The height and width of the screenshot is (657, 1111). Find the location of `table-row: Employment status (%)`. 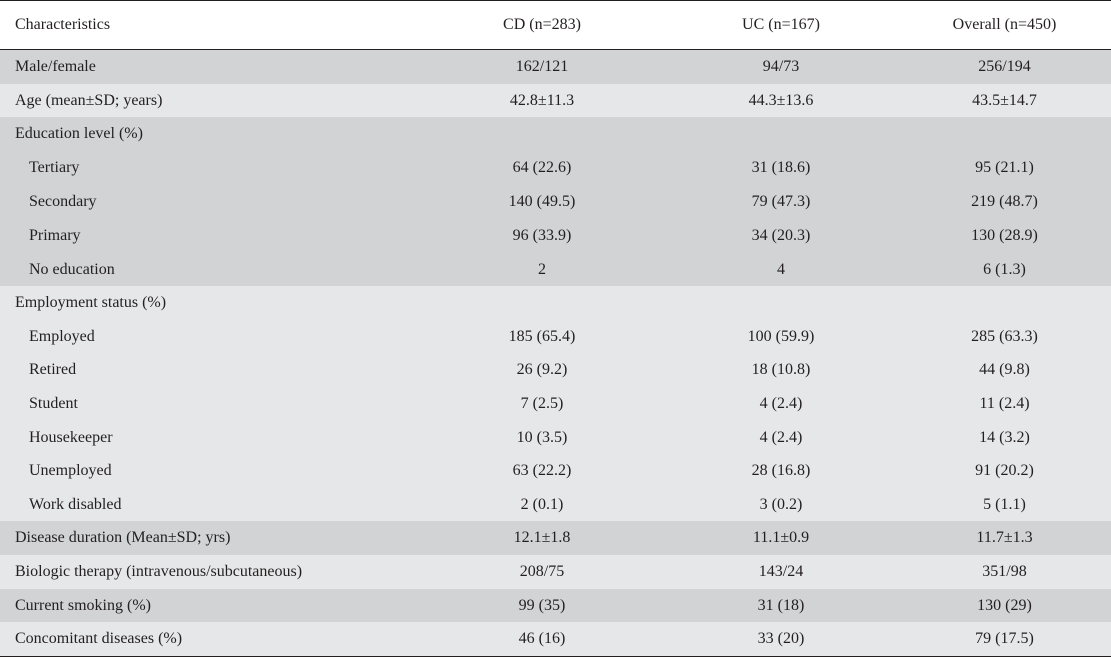

table-row: Employment status (%) is located at coordinates (555, 303).